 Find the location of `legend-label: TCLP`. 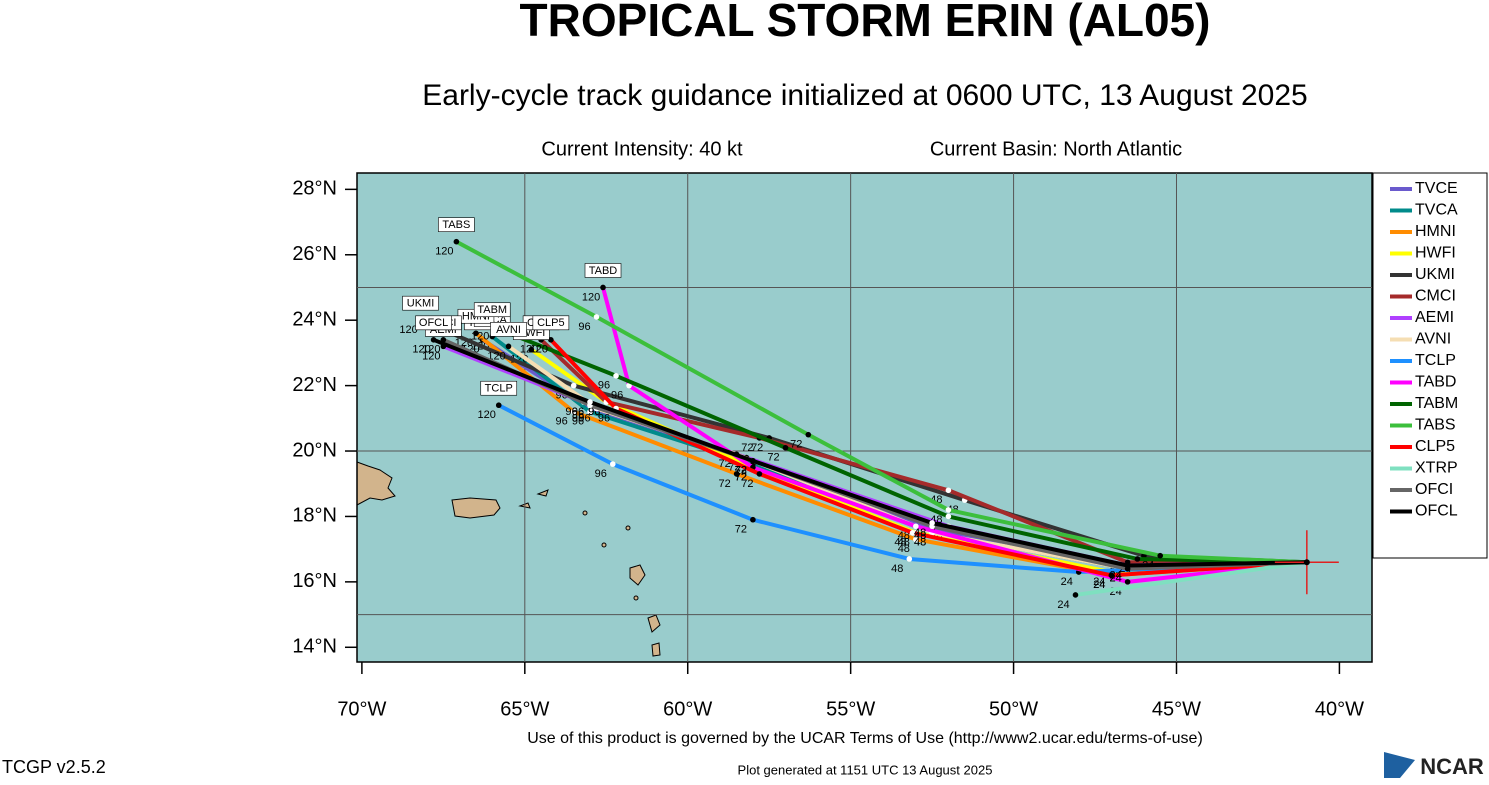

legend-label: TCLP is located at coordinates (1435, 360).